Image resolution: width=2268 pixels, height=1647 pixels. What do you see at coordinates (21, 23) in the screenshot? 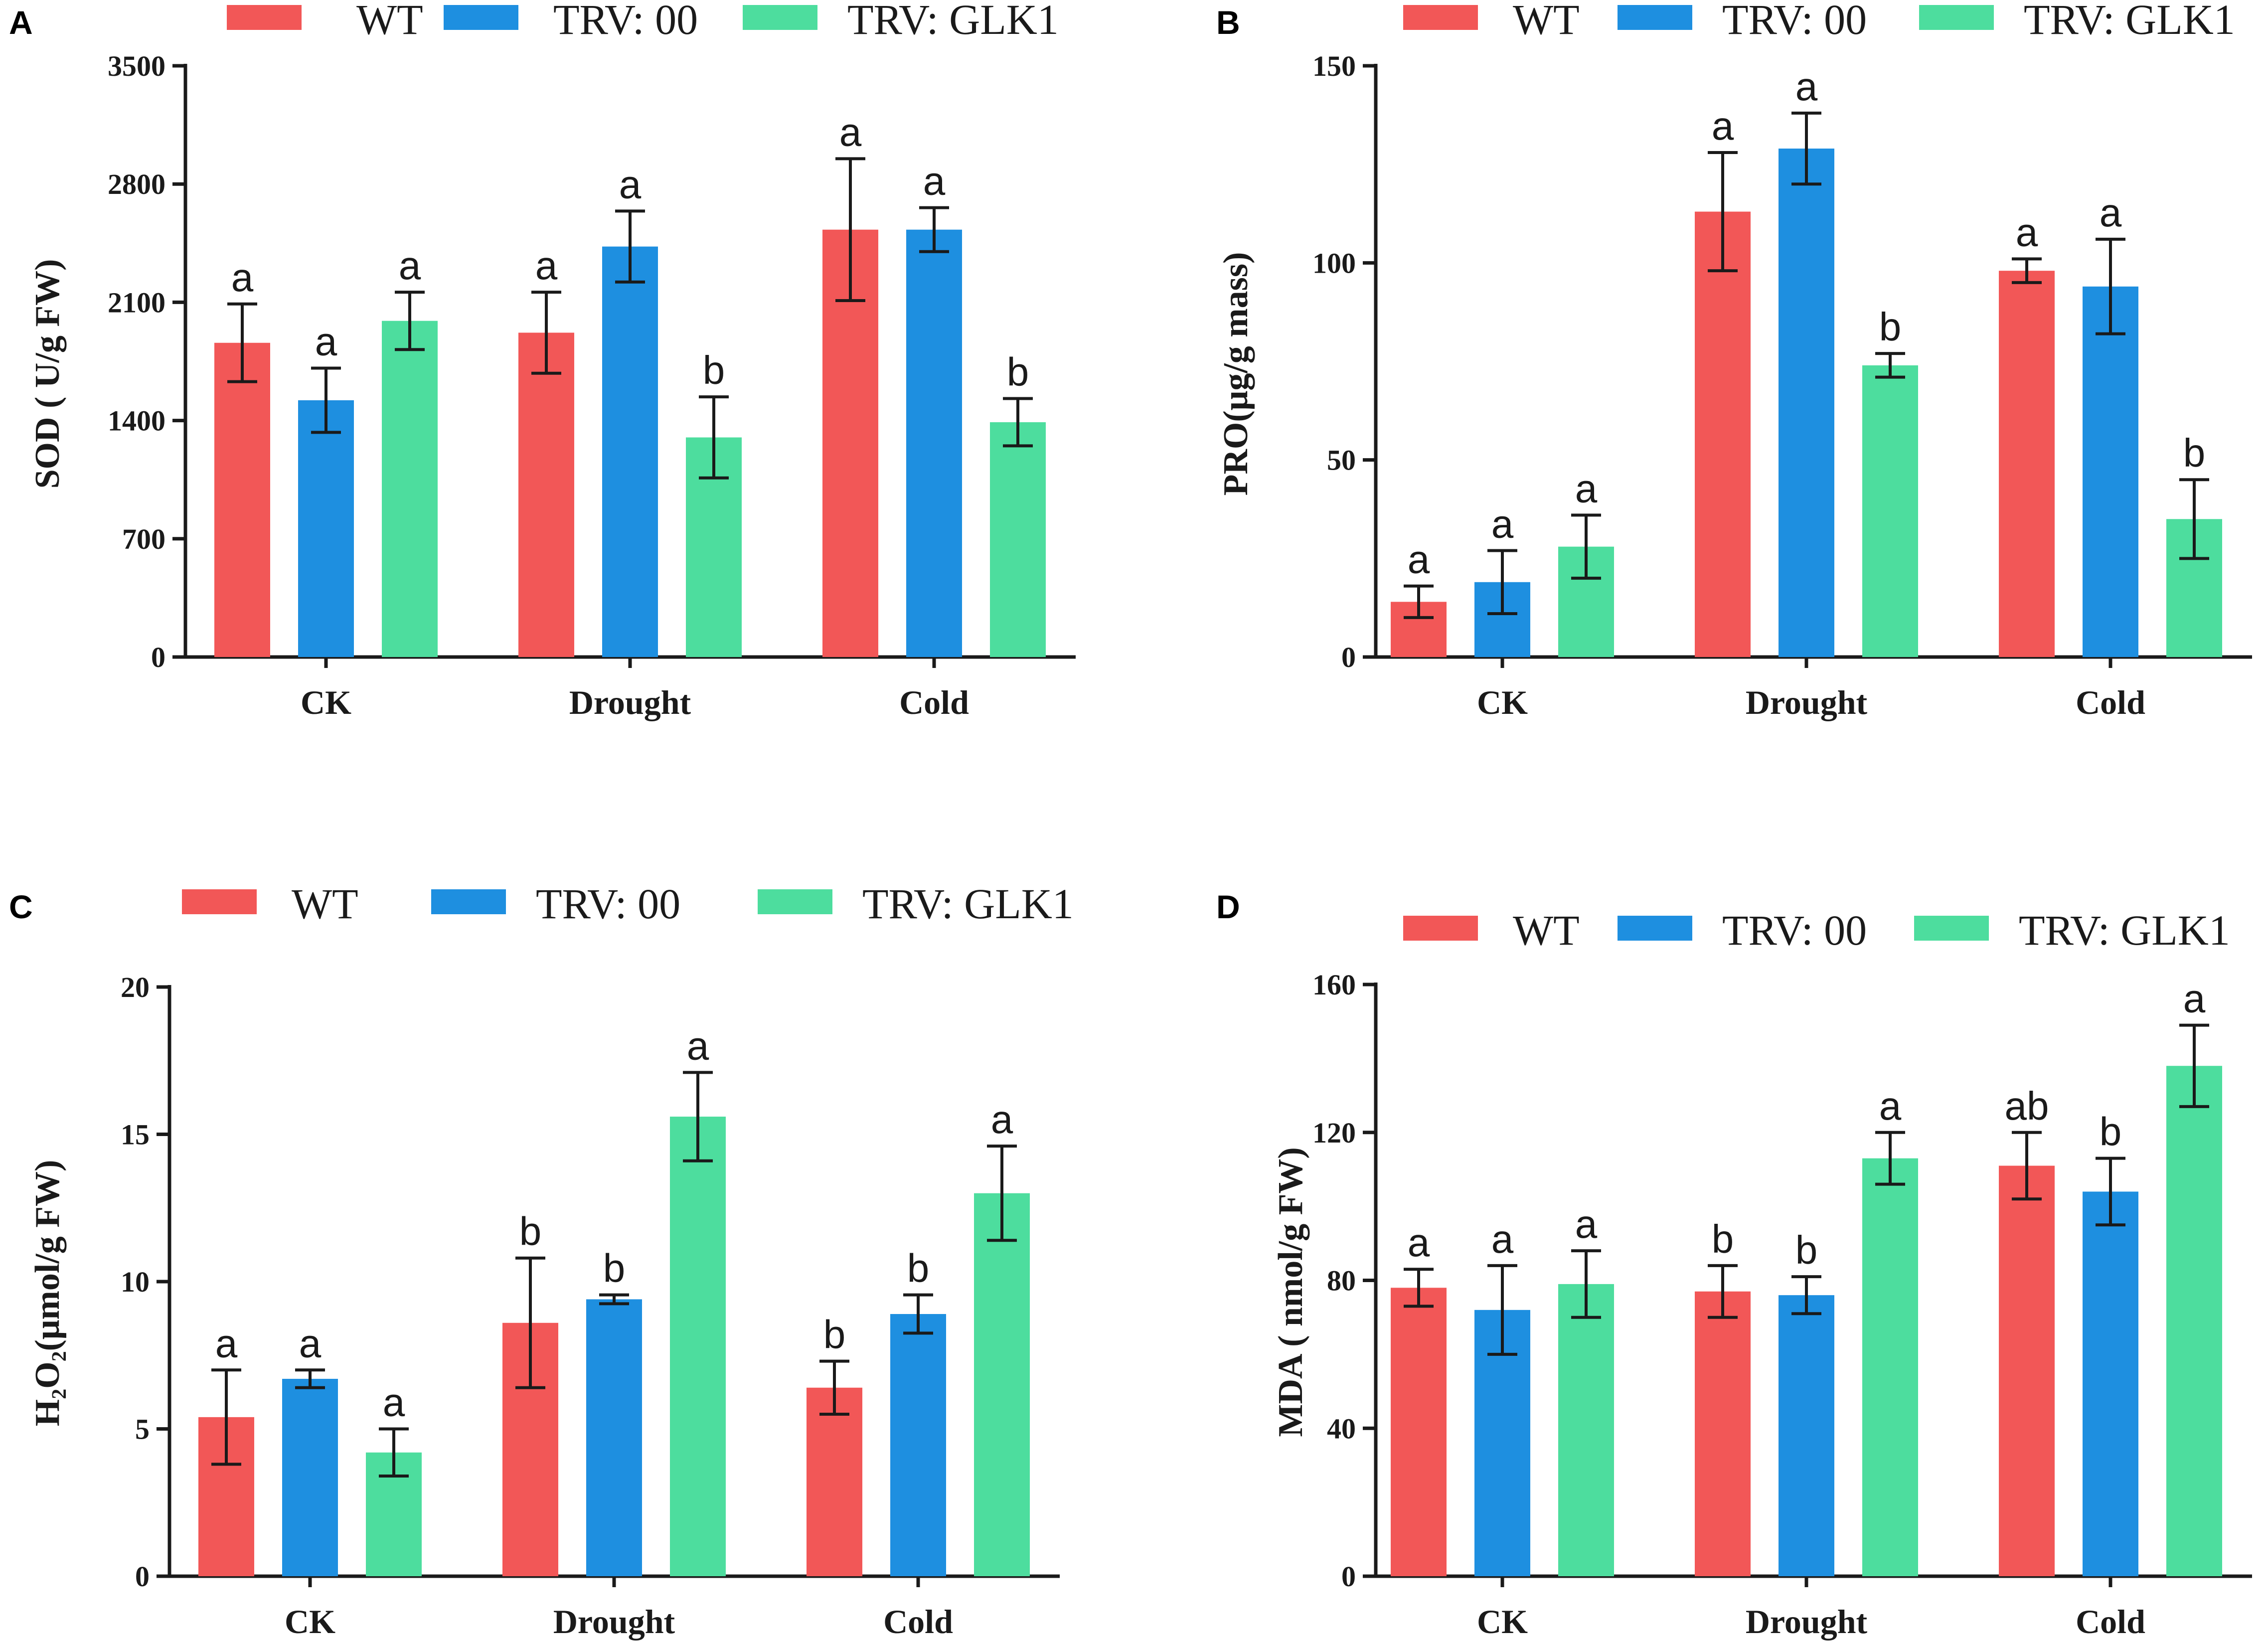
I see `panel-letter: A` at bounding box center [21, 23].